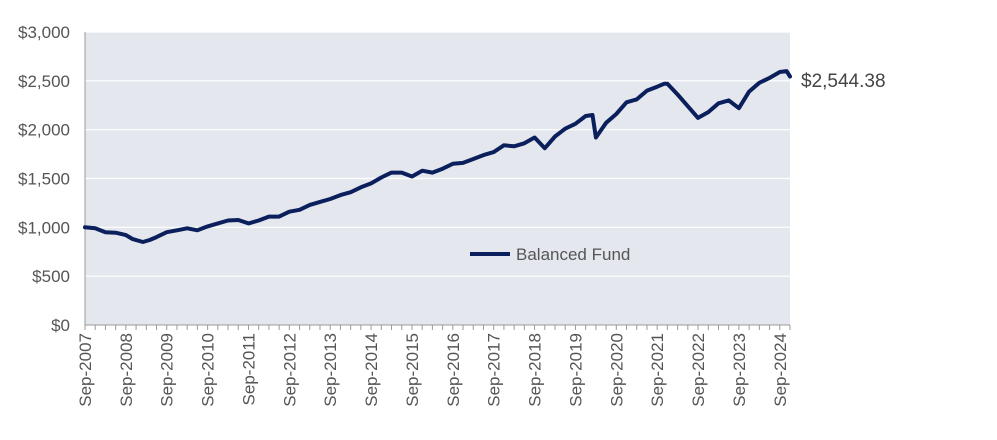 This screenshot has width=997, height=440. What do you see at coordinates (208, 370) in the screenshot?
I see `x-tick-label: Sep-2010` at bounding box center [208, 370].